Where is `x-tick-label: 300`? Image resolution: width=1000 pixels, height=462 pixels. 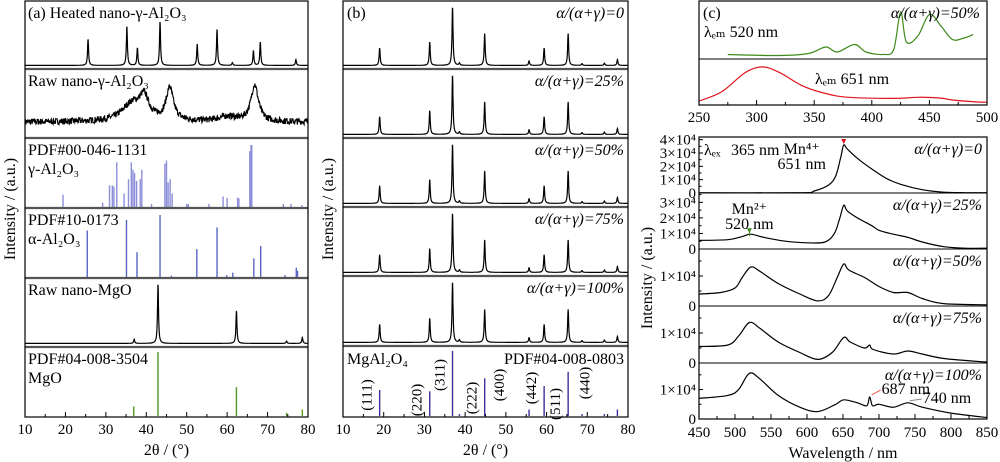 x-tick-label: 300 is located at coordinates (756, 118).